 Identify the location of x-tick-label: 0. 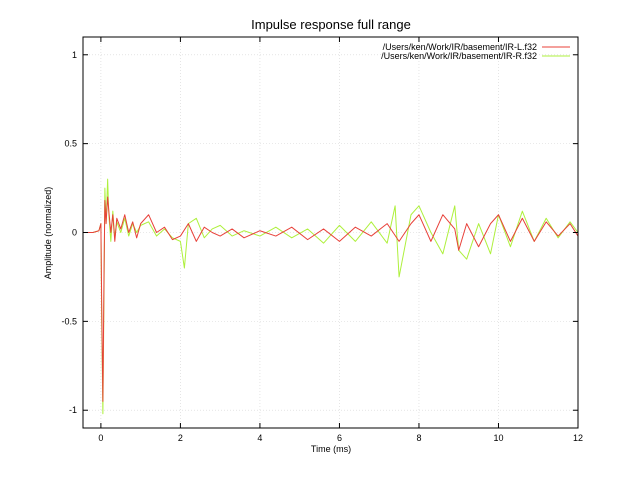
(100, 438).